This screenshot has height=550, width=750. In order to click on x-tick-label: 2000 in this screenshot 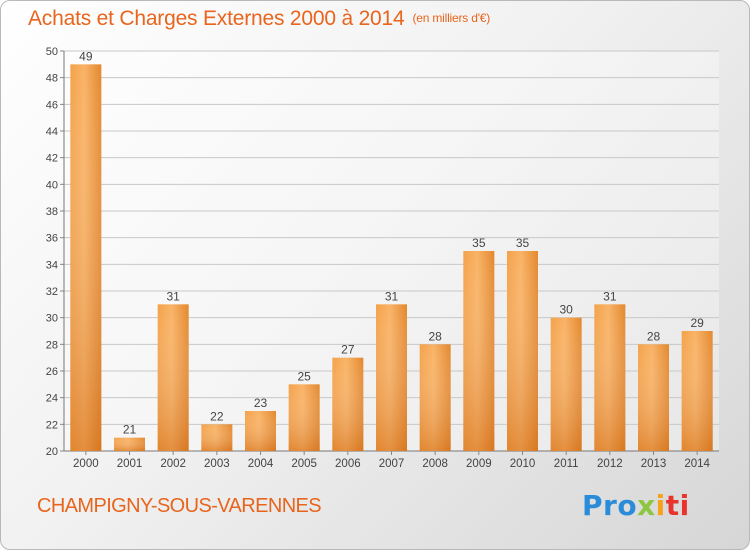, I will do `click(86, 464)`.